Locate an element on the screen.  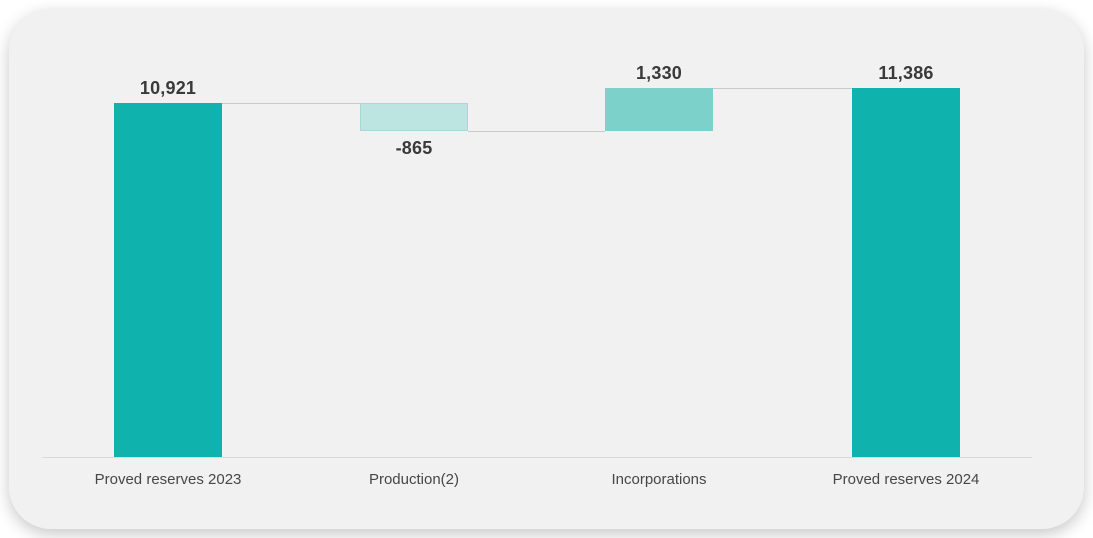
value-label-production-2: -865 is located at coordinates (414, 148).